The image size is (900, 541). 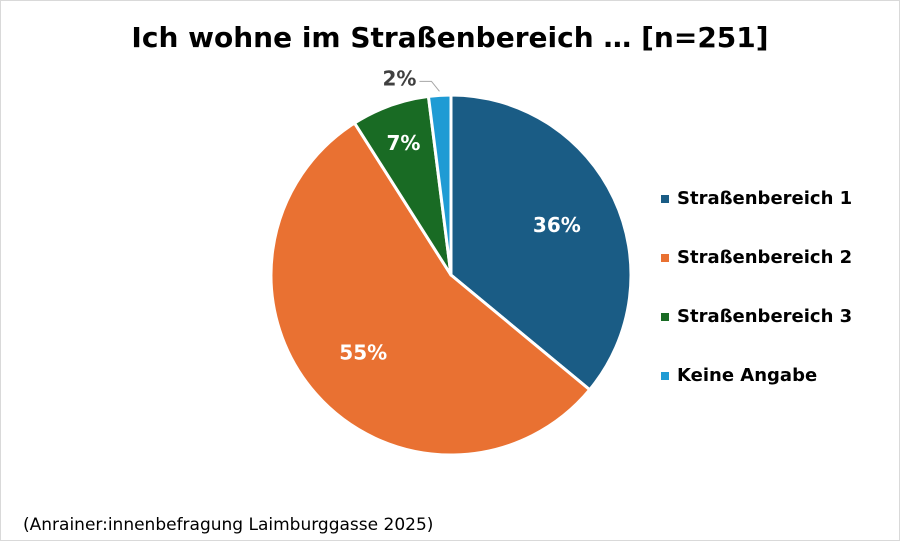 What do you see at coordinates (363, 352) in the screenshot?
I see `slice-label: 55%` at bounding box center [363, 352].